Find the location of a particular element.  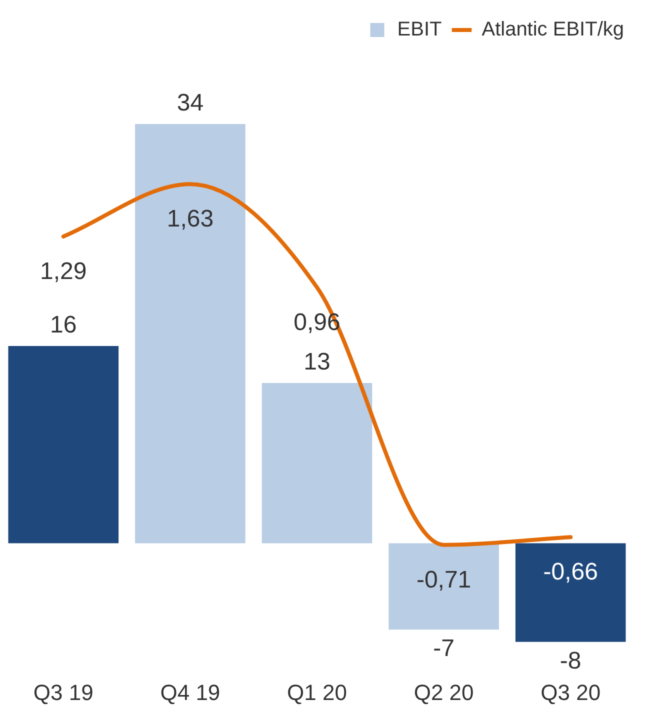

data-label: -0,66 is located at coordinates (570, 572).